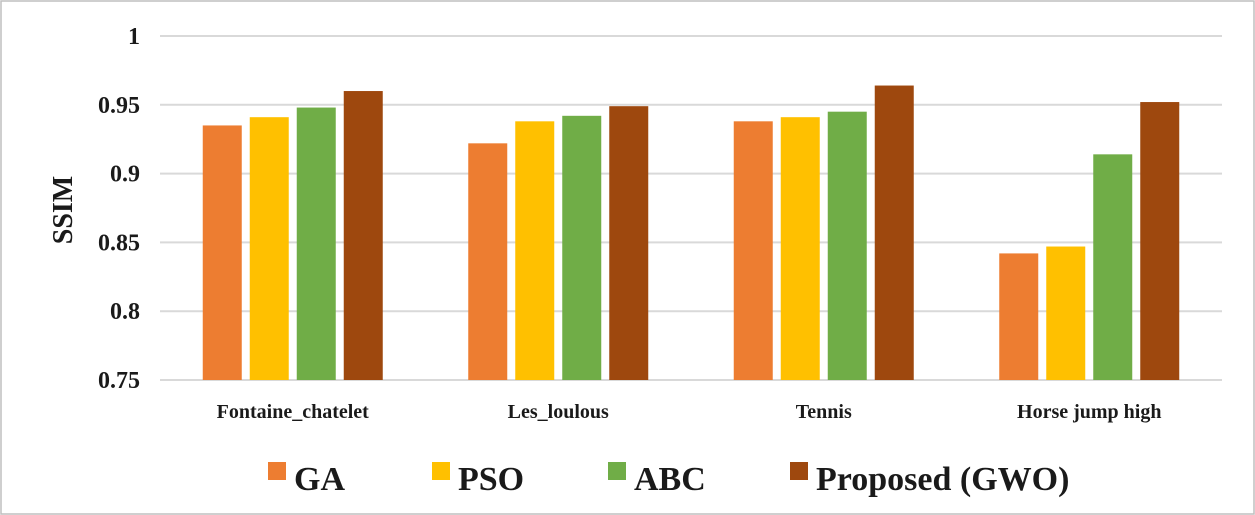 The height and width of the screenshot is (515, 1255). I want to click on y-tick-label: 0.75, so click(119, 381).